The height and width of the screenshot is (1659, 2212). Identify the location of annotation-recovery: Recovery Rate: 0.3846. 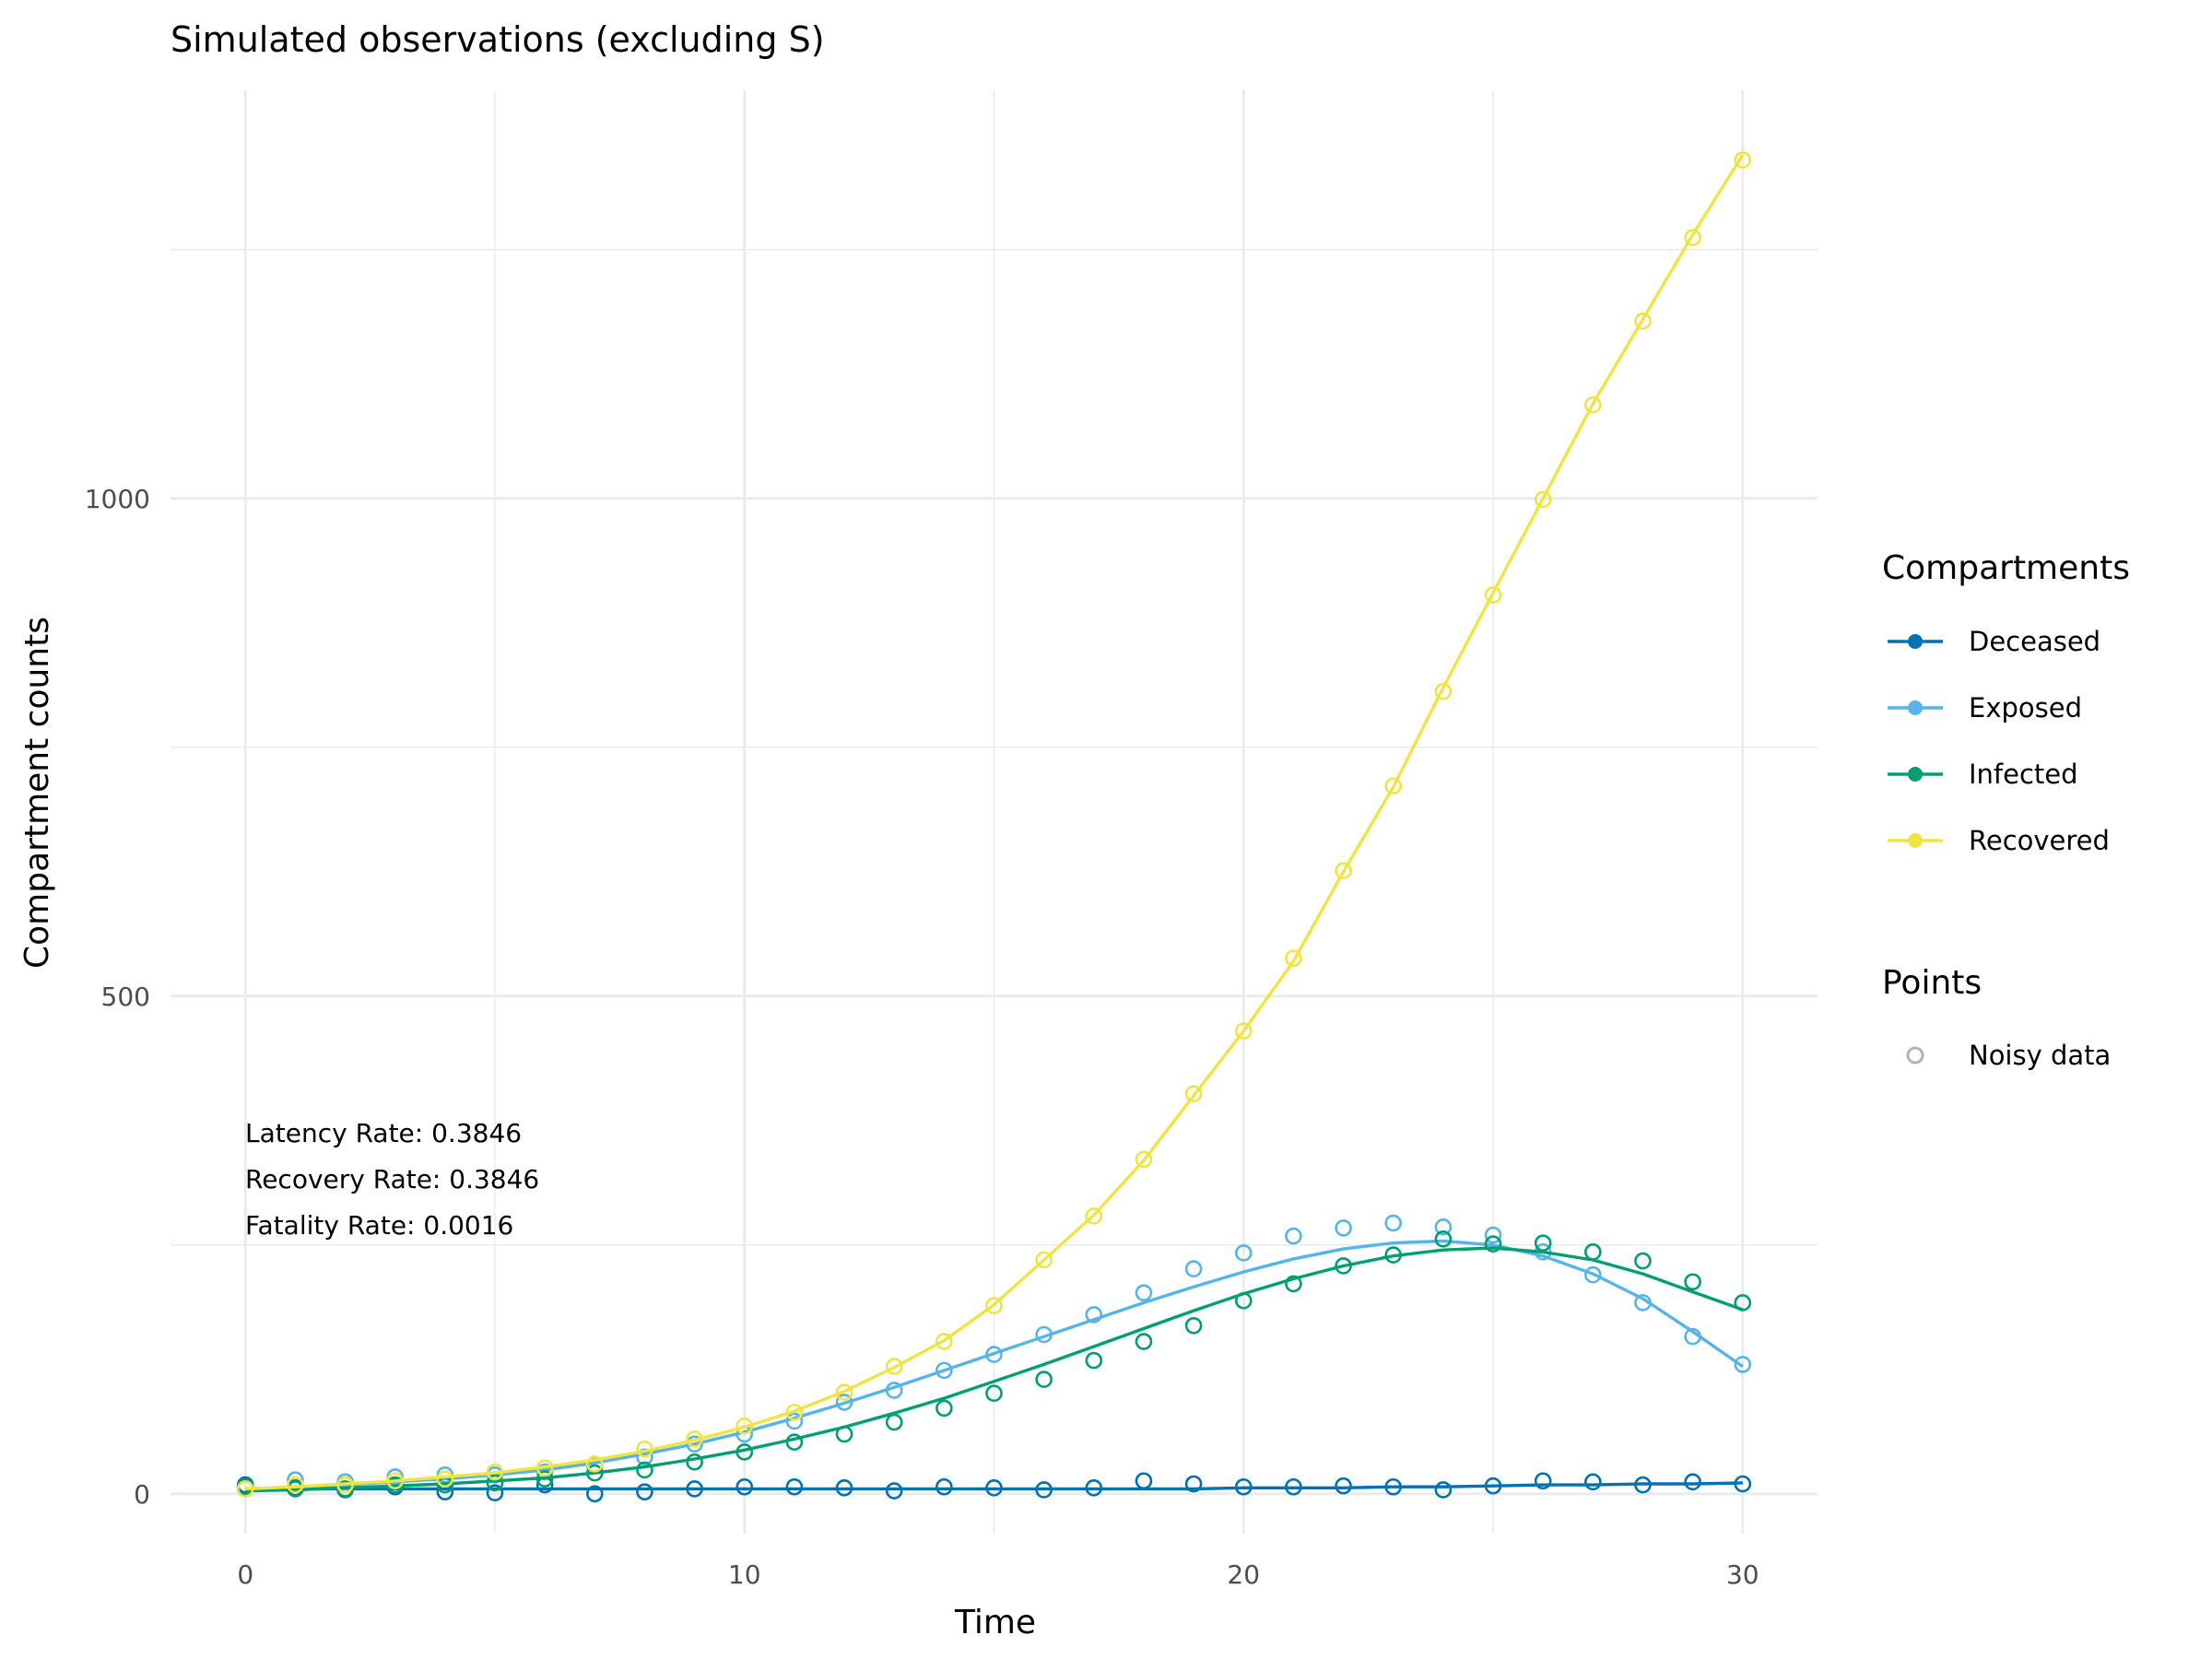
(392, 1179).